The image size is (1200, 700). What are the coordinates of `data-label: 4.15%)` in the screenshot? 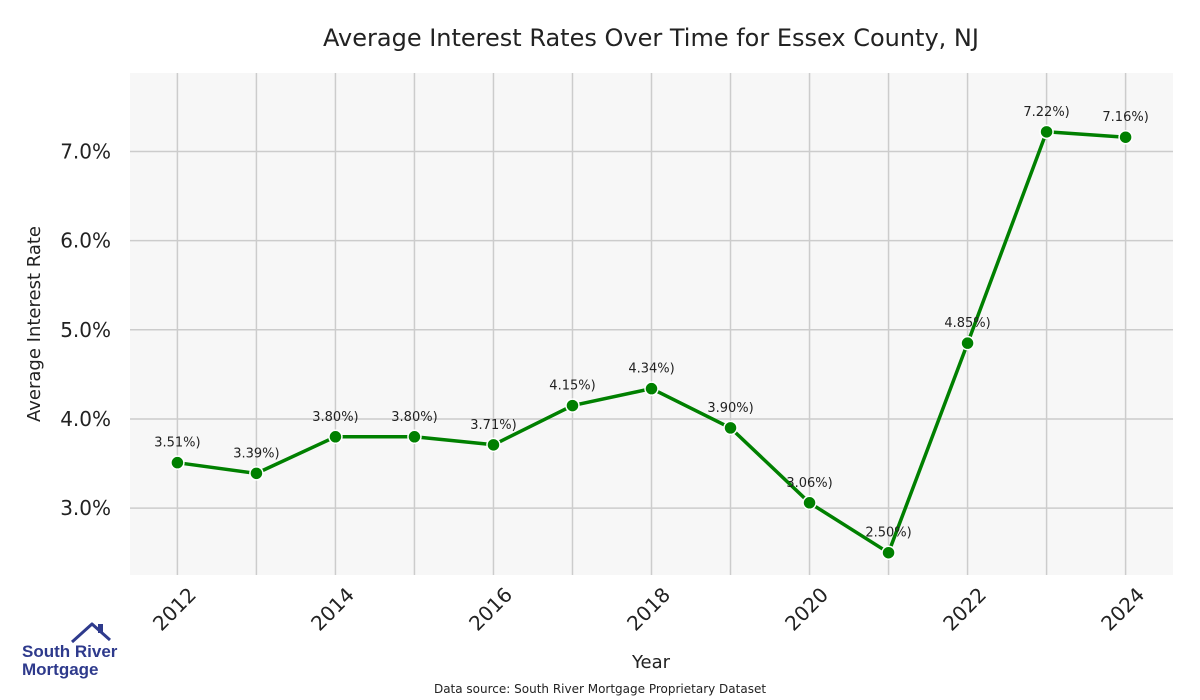 It's located at (572, 386).